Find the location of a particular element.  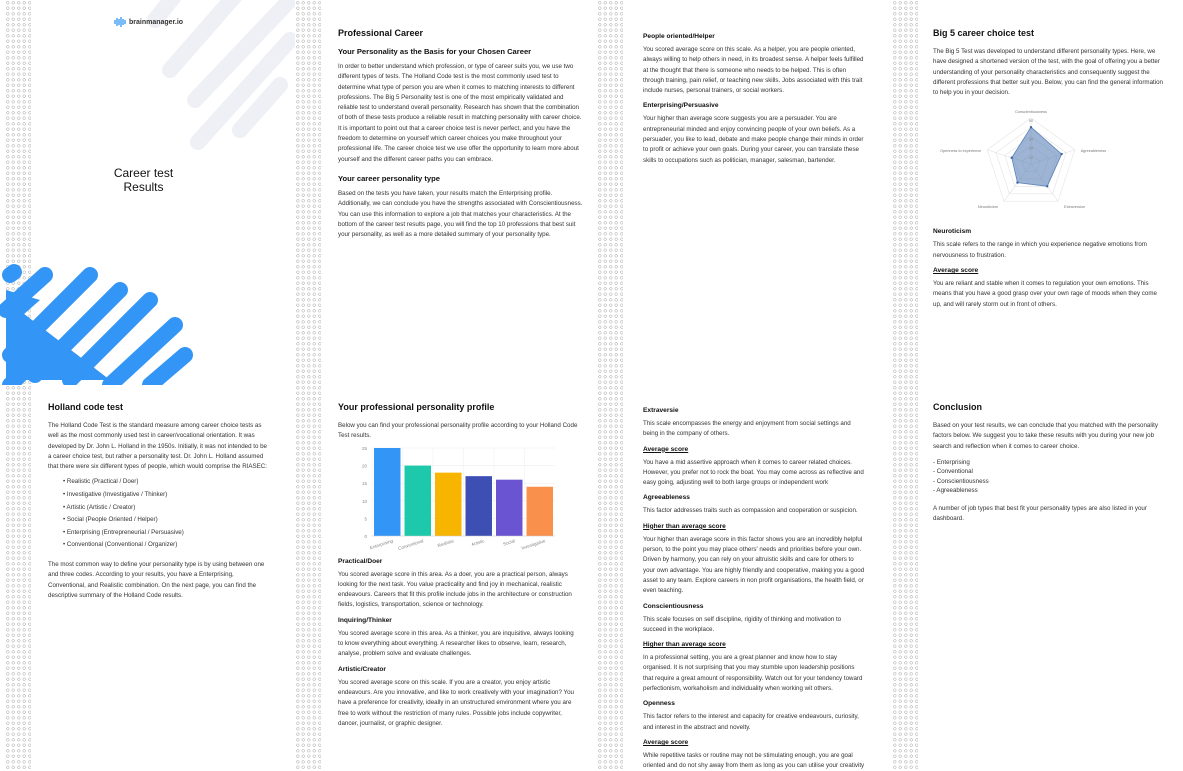

bar-realistic is located at coordinates (448, 504).